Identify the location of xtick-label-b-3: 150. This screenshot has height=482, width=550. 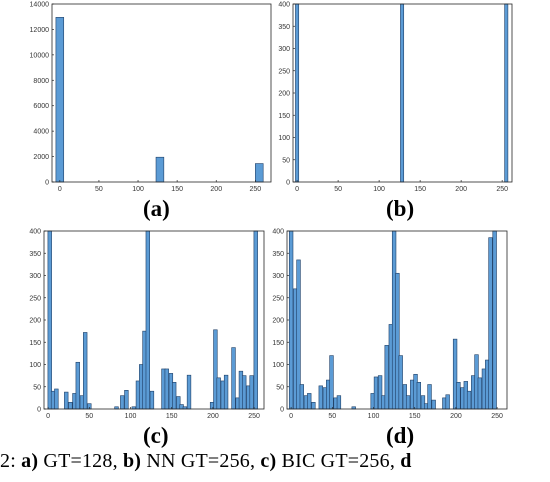
(420, 189).